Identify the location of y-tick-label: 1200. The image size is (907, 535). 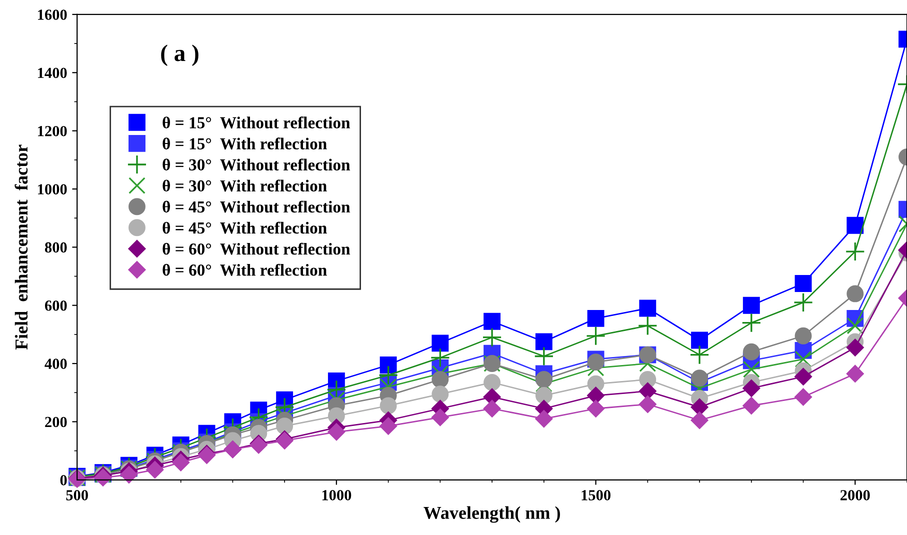
(52, 131).